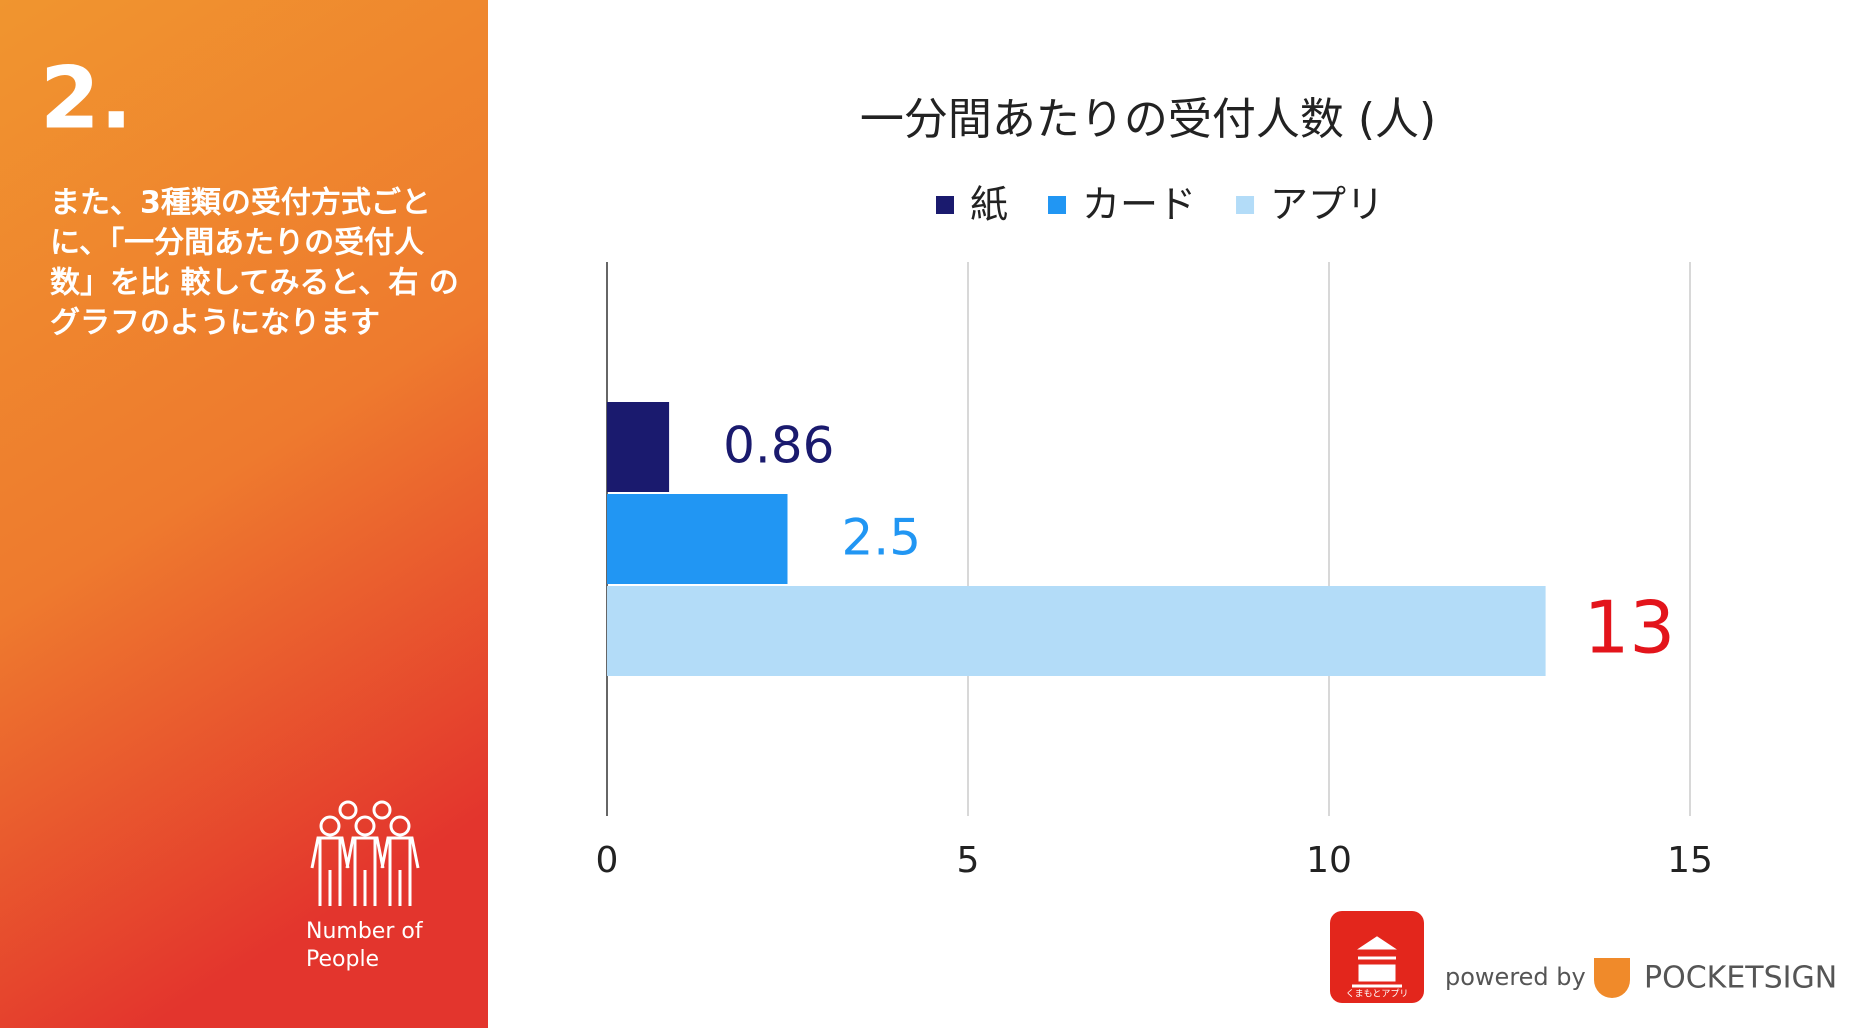 Image resolution: width=1874 pixels, height=1032 pixels. I want to click on sidebar-text: に、「一分間あたりの受付人, so click(237, 243).